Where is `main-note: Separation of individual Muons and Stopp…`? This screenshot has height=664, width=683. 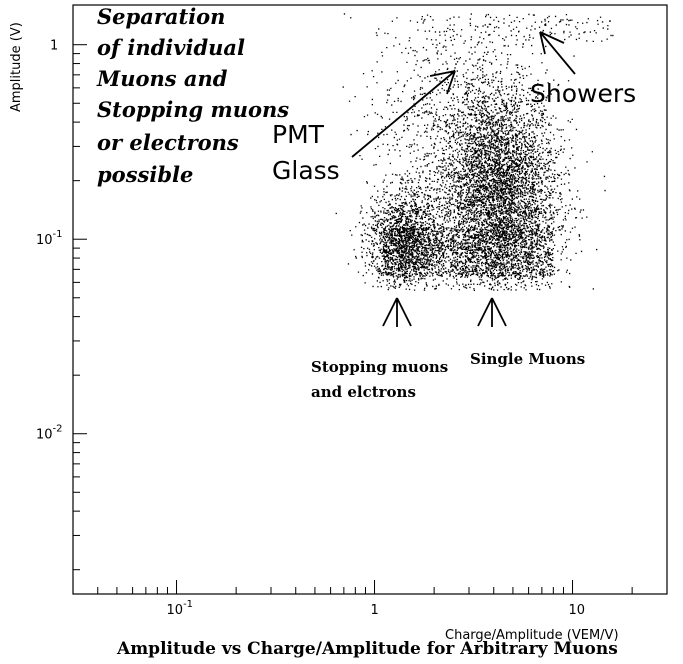
main-note: Separation of individual Muons and Stopp… is located at coordinates (192, 95).